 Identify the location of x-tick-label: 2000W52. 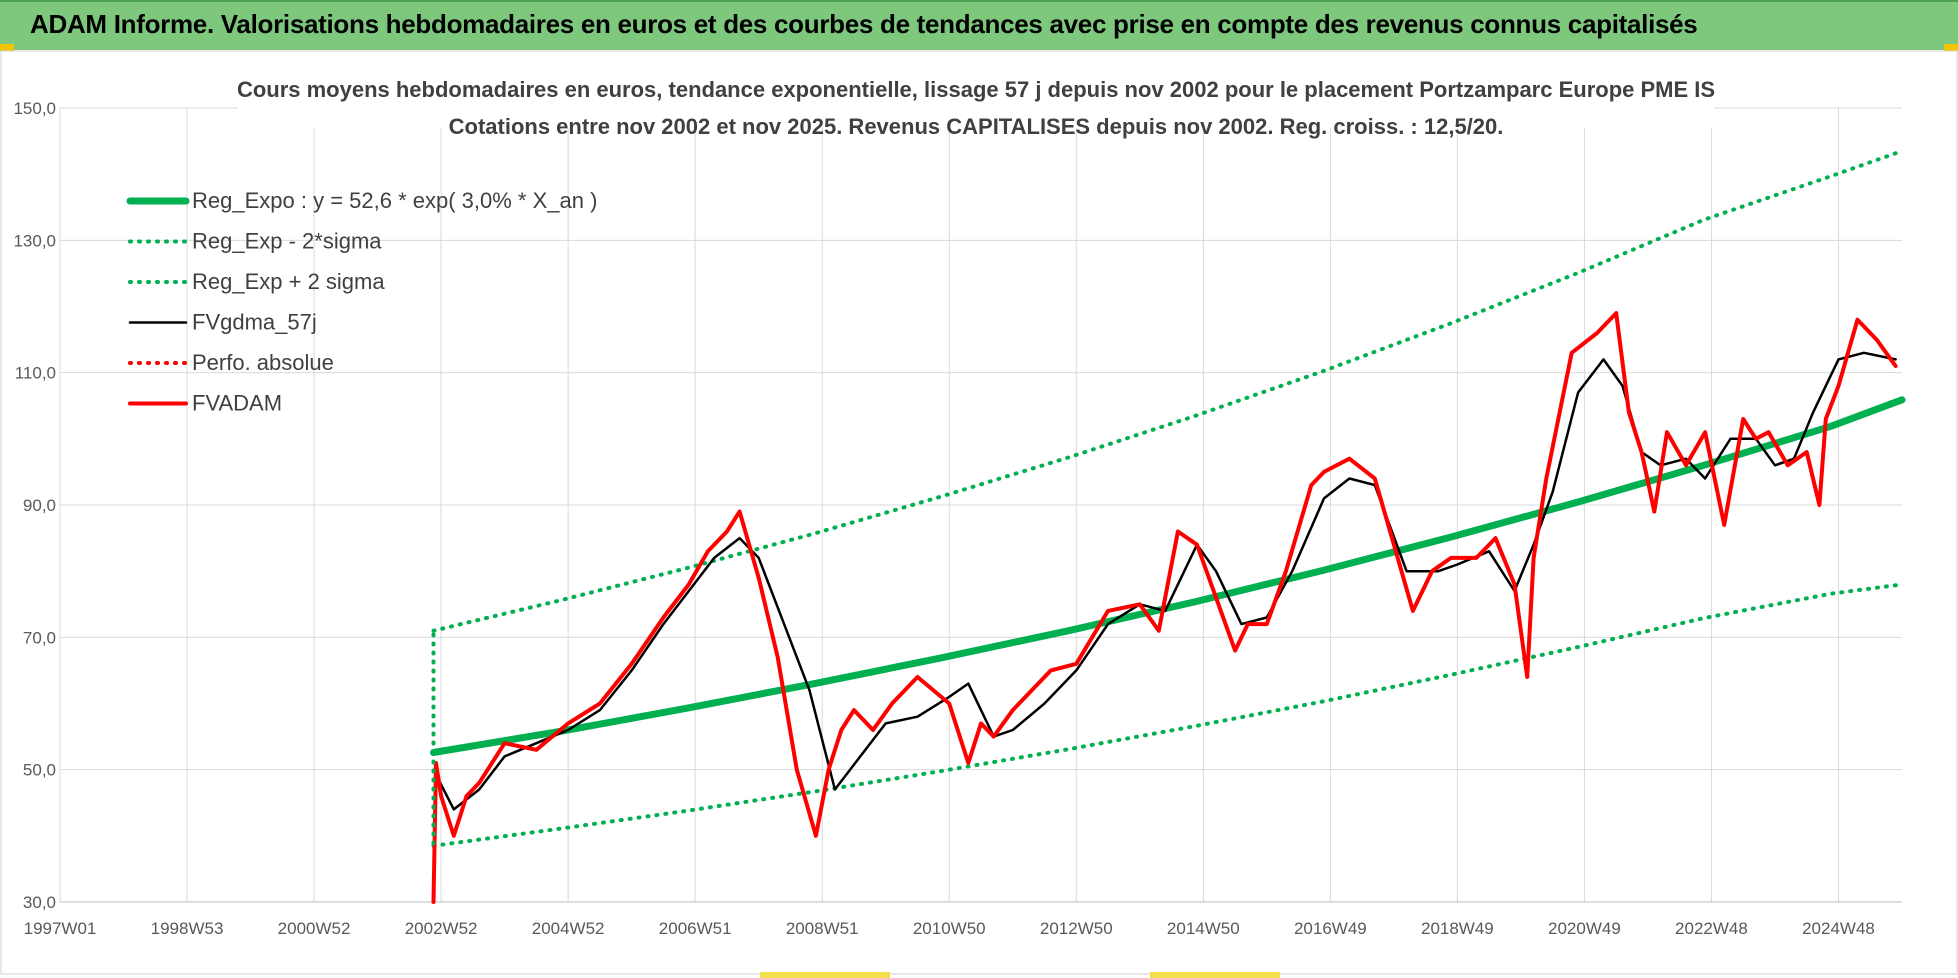
(314, 928).